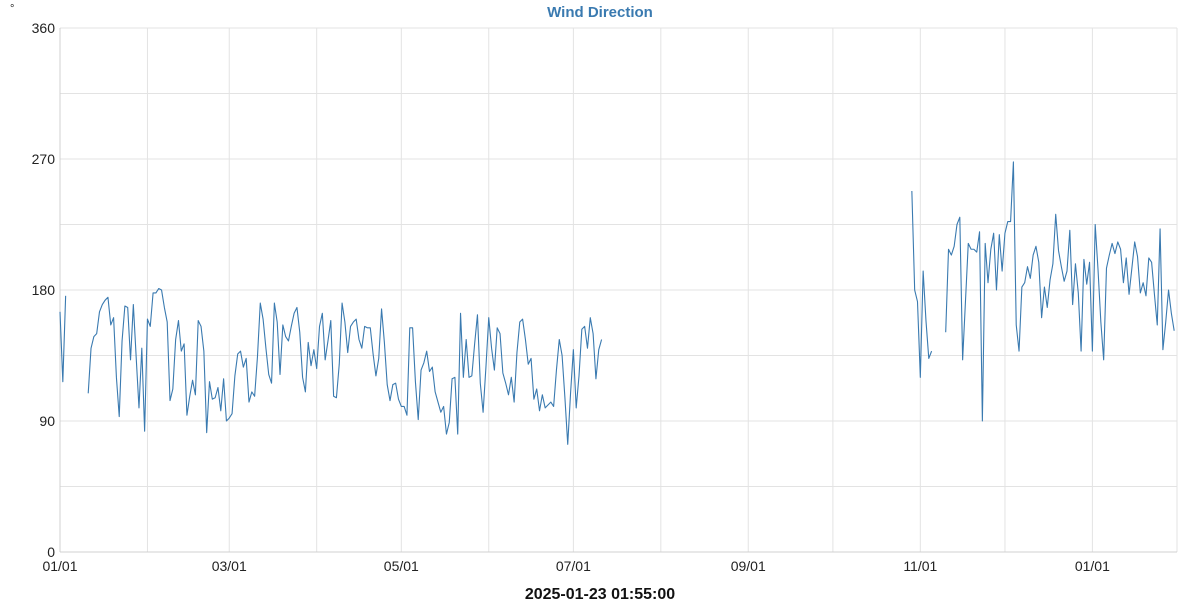 The height and width of the screenshot is (600, 1200). I want to click on x-tick-label: 11/01, so click(920, 566).